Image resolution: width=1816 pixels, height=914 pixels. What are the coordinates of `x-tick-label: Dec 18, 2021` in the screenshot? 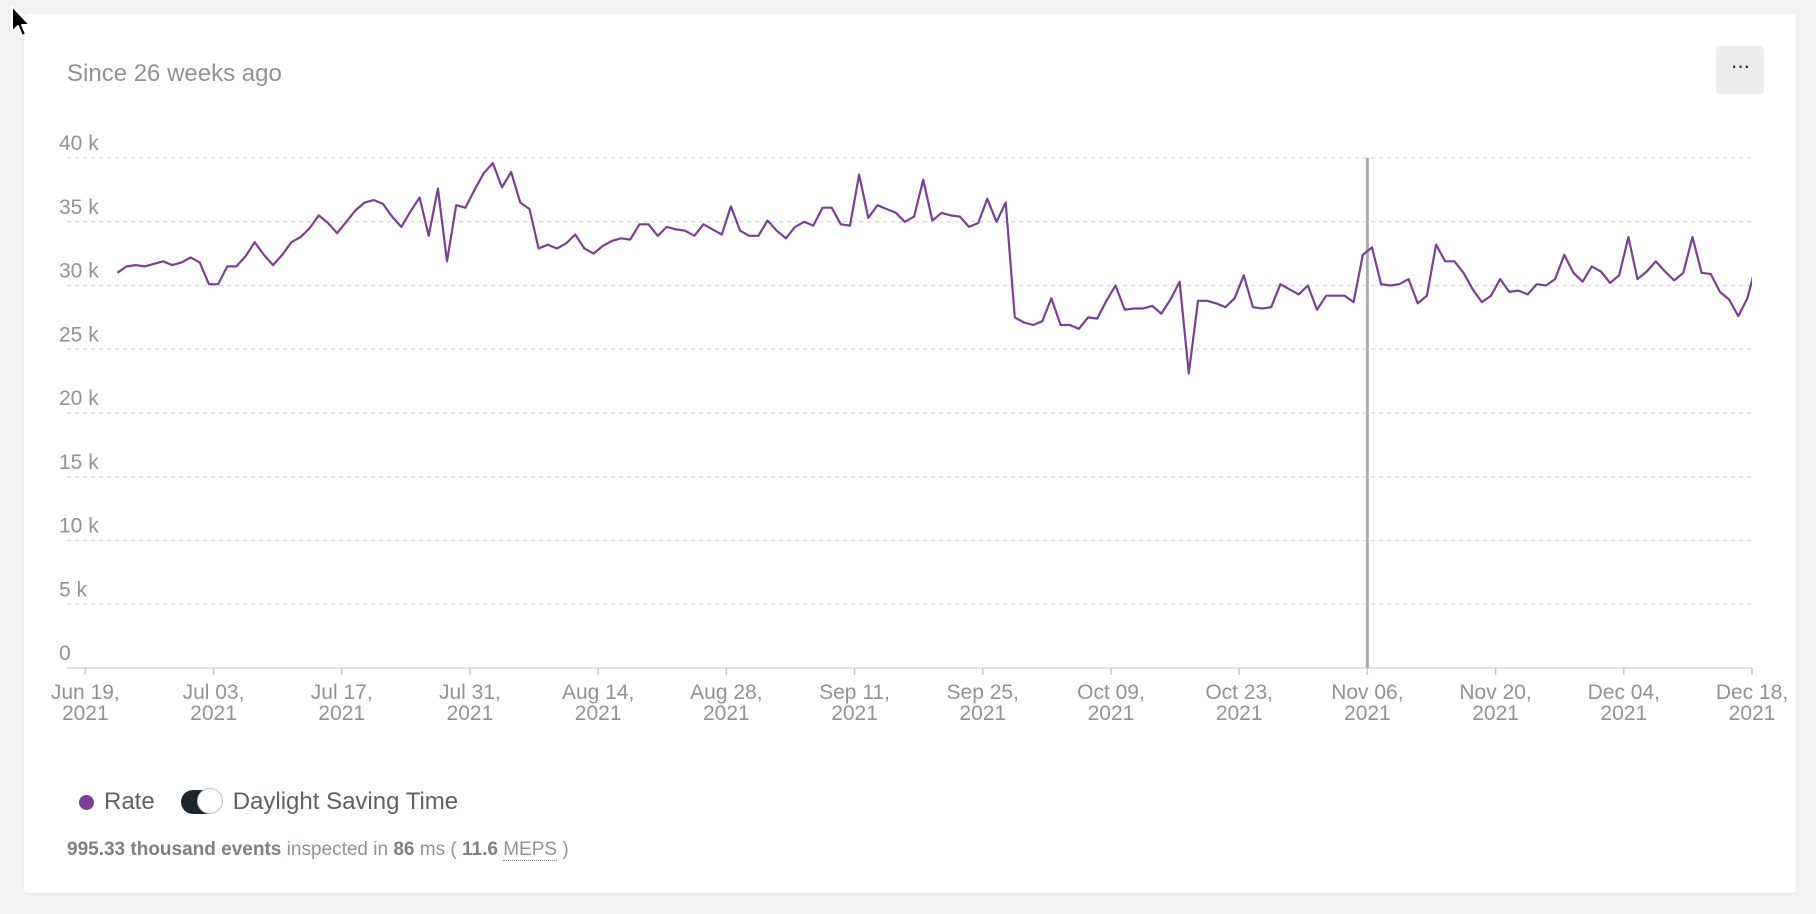 It's located at (1752, 703).